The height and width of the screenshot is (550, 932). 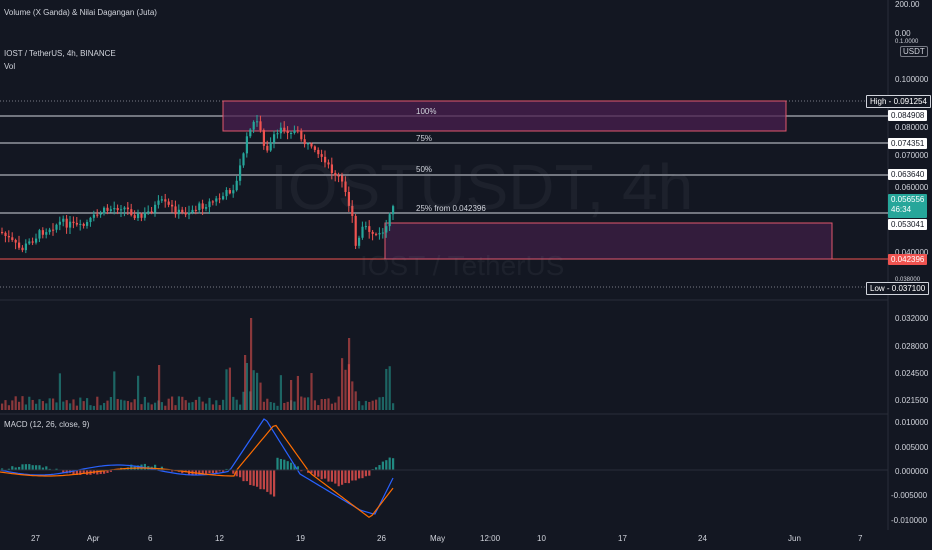 What do you see at coordinates (908, 224) in the screenshot?
I see `price-tag: 0.053041` at bounding box center [908, 224].